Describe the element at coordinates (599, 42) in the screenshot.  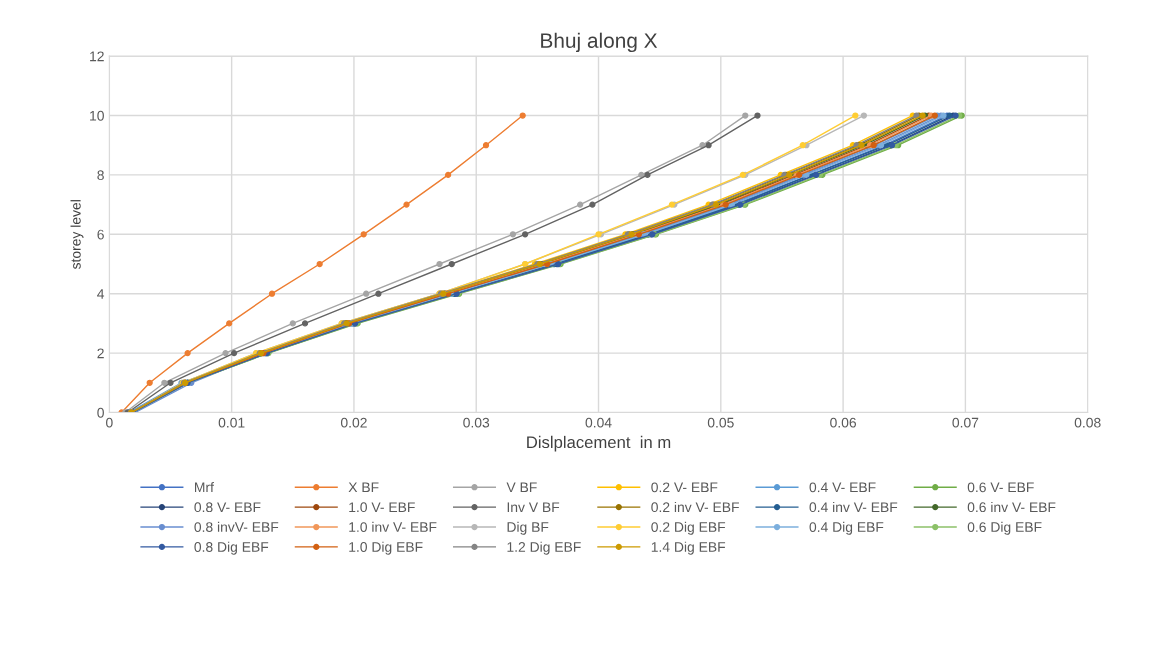
I see `chart-title: Bhuj along X` at that location.